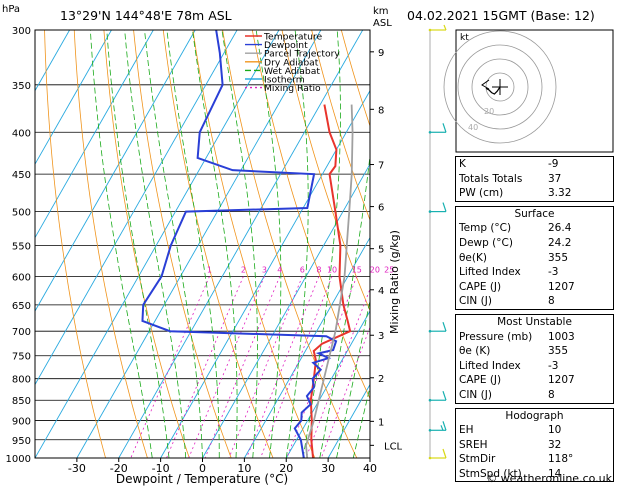 Image resolution: width=629 pixels, height=486 pixels. I want to click on pressure-tick-label: 550, so click(21, 246).